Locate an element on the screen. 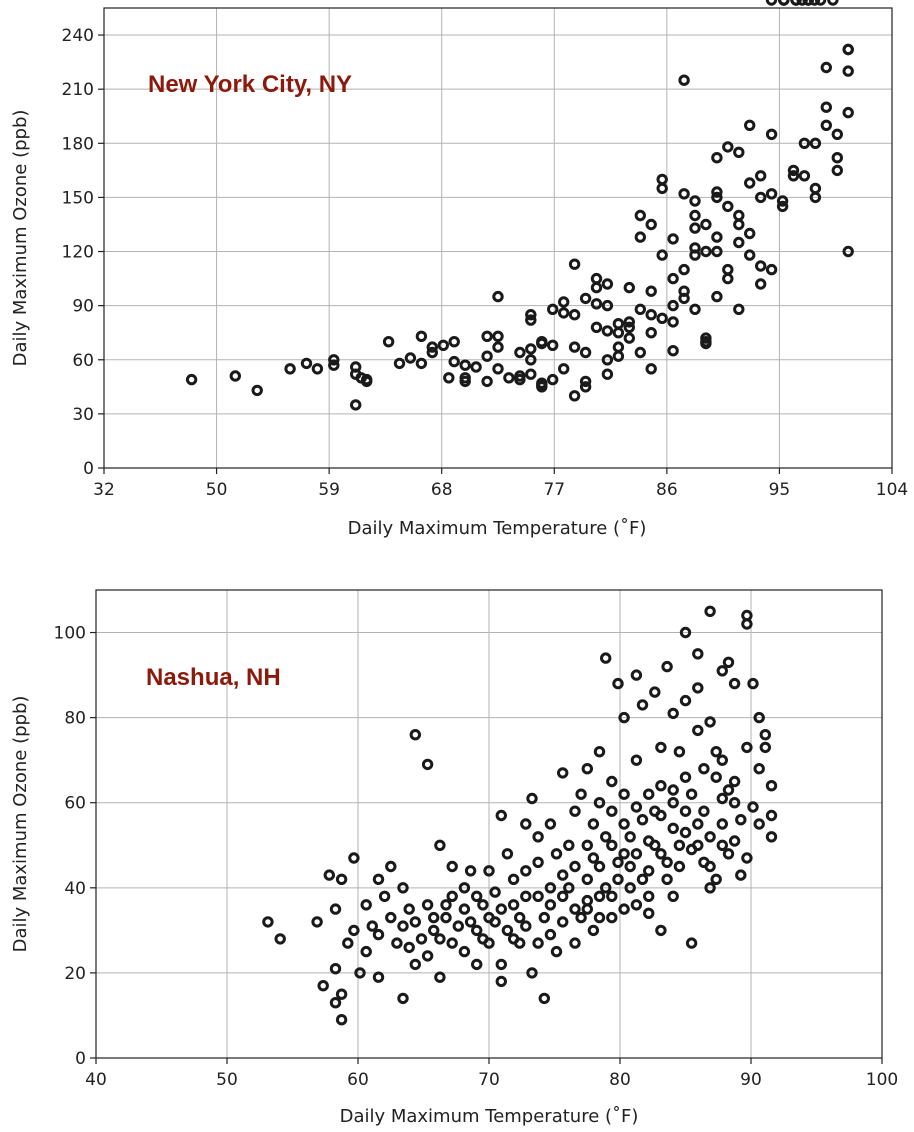 The width and height of the screenshot is (914, 1132). y-tick-label: 90 is located at coordinates (83, 307).